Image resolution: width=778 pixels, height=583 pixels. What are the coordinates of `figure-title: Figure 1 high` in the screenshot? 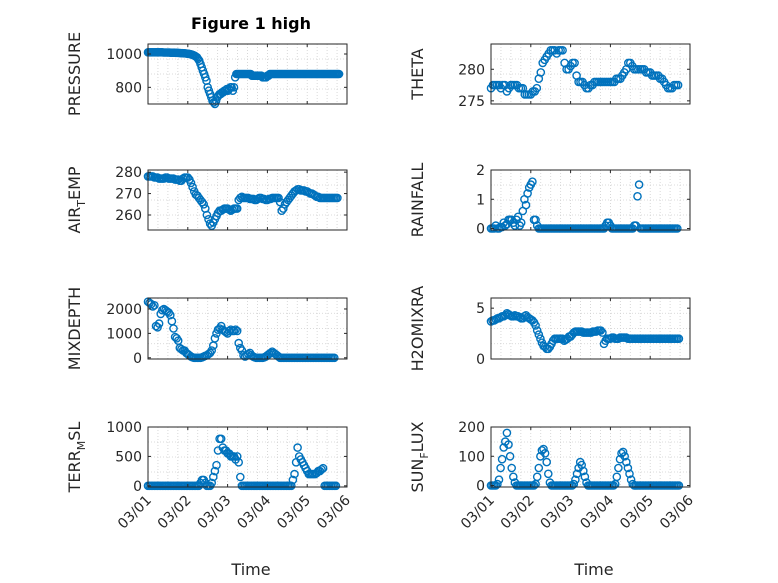 It's located at (251, 23).